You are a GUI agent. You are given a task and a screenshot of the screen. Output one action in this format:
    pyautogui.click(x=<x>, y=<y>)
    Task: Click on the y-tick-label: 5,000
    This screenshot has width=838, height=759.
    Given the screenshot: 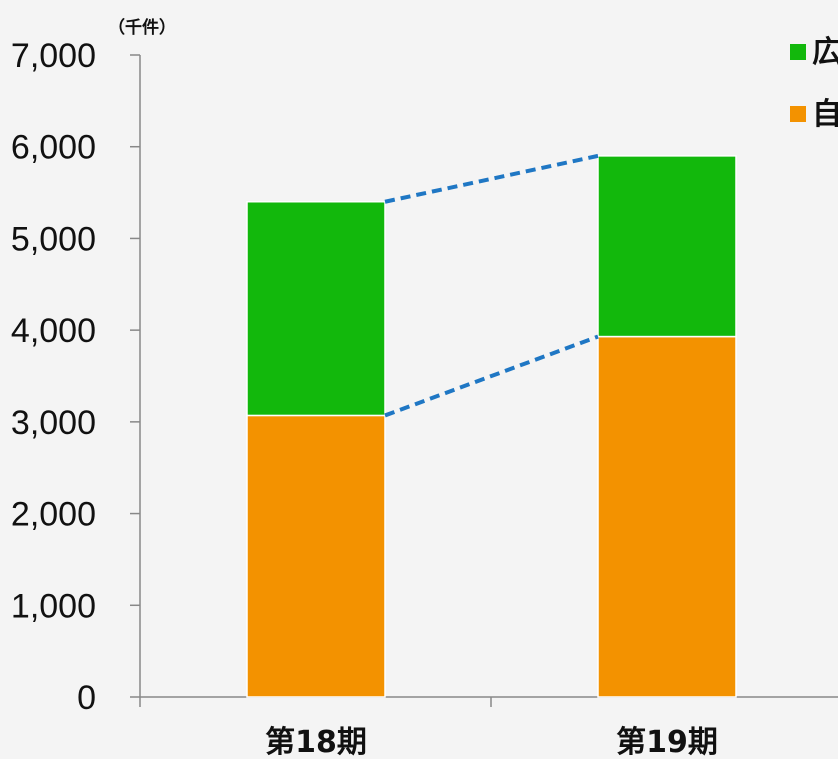 What is the action you would take?
    pyautogui.click(x=53, y=239)
    